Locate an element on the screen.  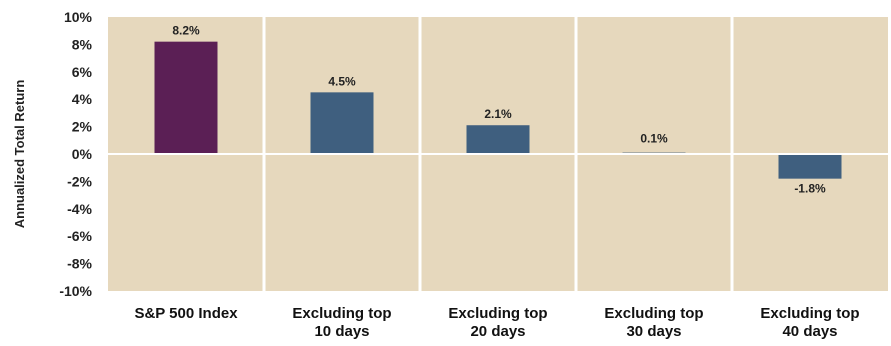
y-tick-label: 0% is located at coordinates (82, 154).